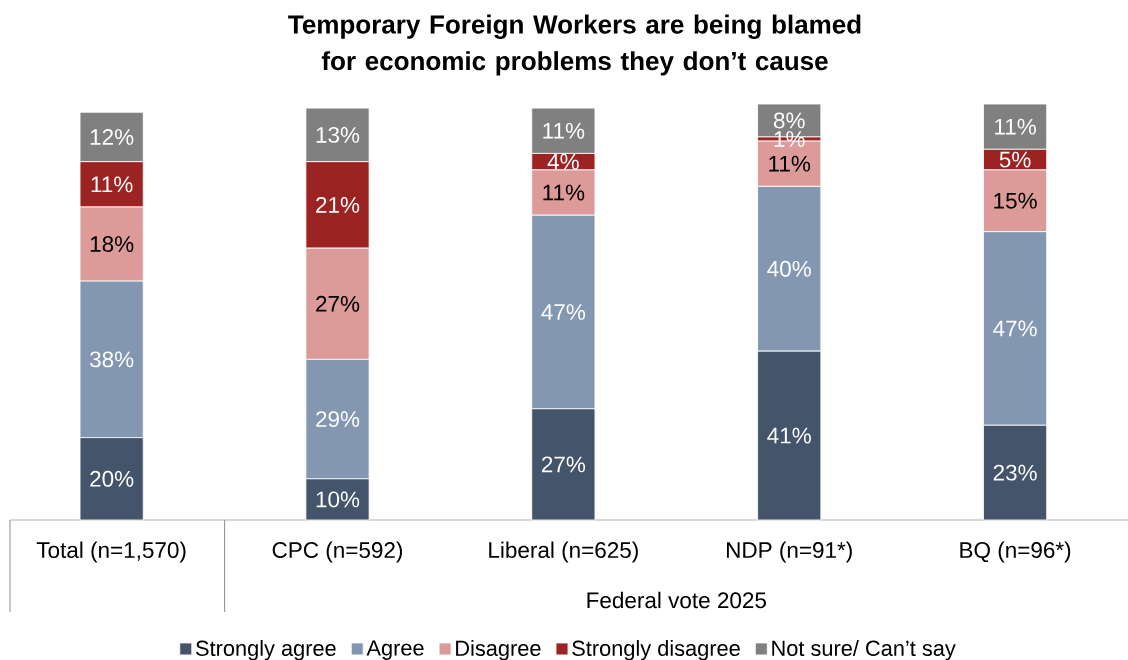 This screenshot has height=660, width=1128. I want to click on data-label: 23%, so click(1015, 472).